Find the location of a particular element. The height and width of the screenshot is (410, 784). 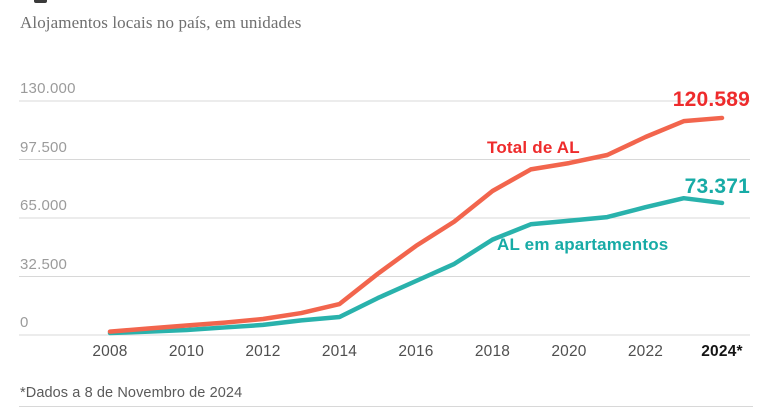

x-tick-label-2012: 2012 is located at coordinates (263, 351).